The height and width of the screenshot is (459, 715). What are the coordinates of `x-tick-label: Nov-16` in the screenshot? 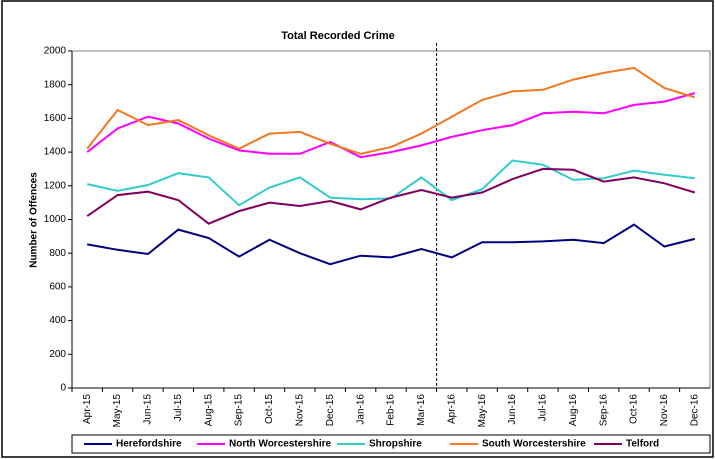 It's located at (664, 410).